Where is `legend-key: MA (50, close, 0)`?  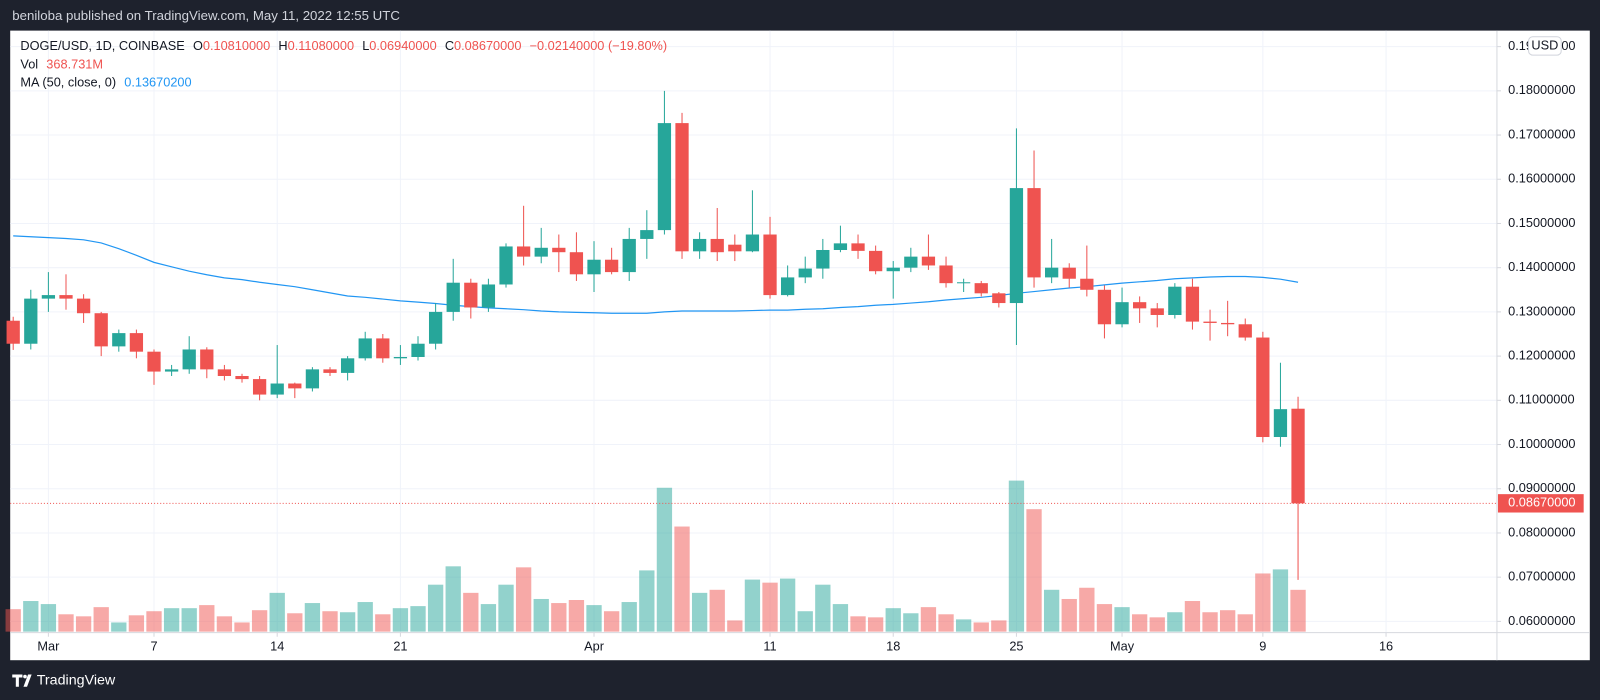 legend-key: MA (50, close, 0) is located at coordinates (68, 82).